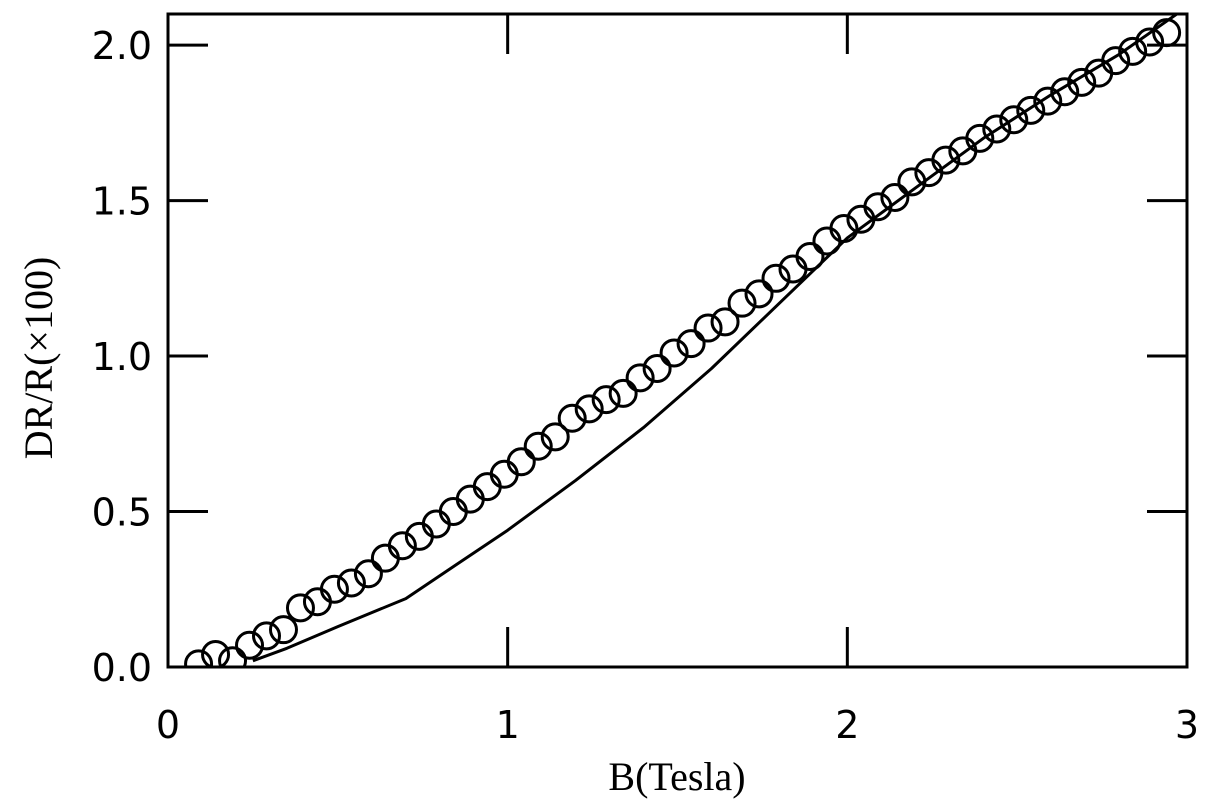 The width and height of the screenshot is (1208, 806). What do you see at coordinates (122, 202) in the screenshot?
I see `y-tick-label: 1.5` at bounding box center [122, 202].